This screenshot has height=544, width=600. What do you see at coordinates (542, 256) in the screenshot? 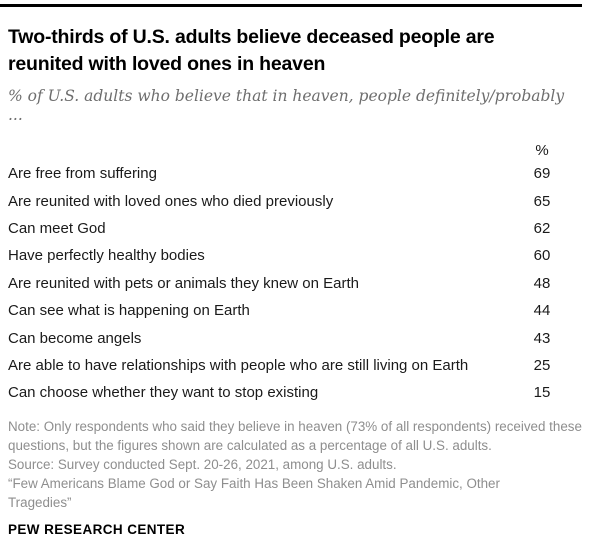
I see `row-value: 60` at bounding box center [542, 256].